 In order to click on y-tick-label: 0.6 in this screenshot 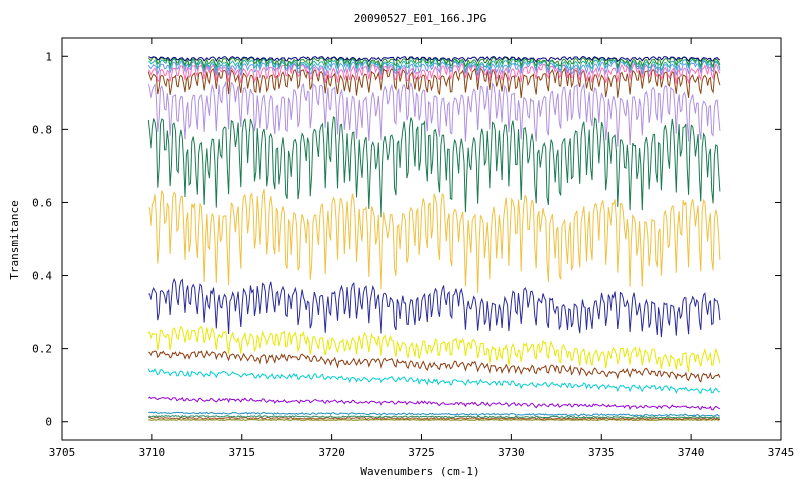, I will do `click(42, 202)`.